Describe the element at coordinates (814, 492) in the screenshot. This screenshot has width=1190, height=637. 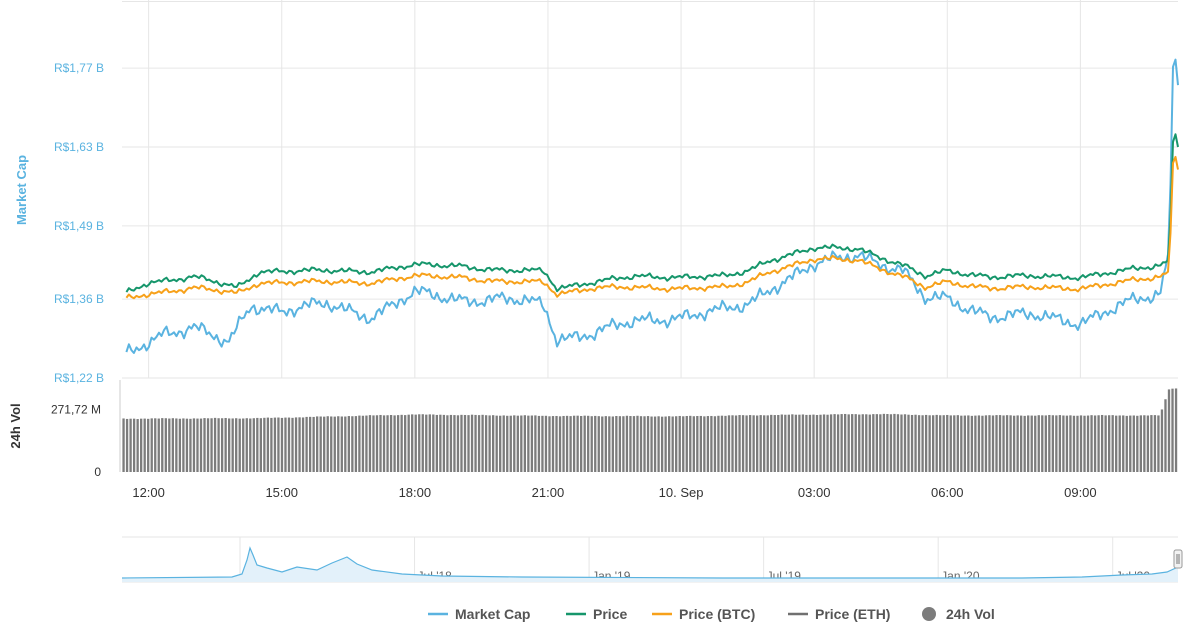
I see `x-tick-label: 03:00` at that location.